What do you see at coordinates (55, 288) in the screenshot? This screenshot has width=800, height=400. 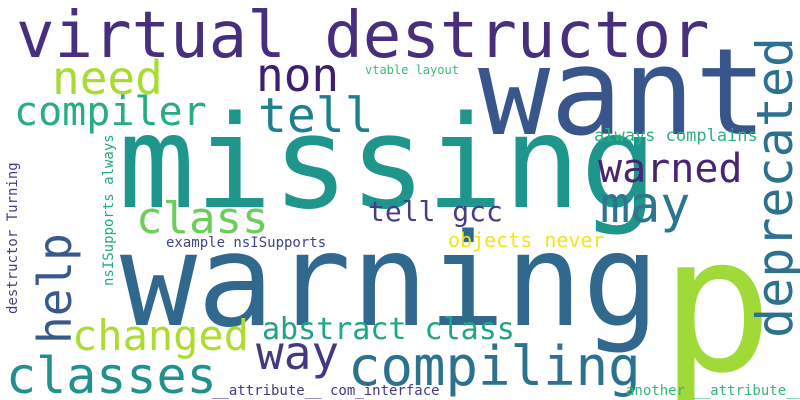 I see `word-help: help` at bounding box center [55, 288].